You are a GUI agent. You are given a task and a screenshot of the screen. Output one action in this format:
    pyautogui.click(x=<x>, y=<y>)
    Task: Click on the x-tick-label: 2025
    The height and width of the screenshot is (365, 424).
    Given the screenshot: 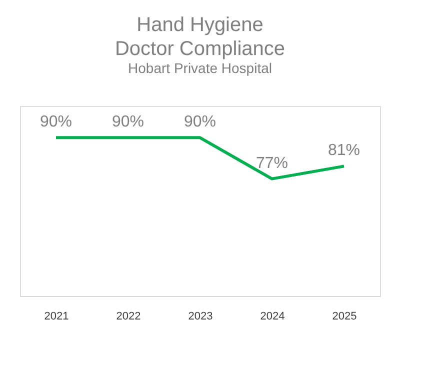 What is the action you would take?
    pyautogui.click(x=344, y=316)
    